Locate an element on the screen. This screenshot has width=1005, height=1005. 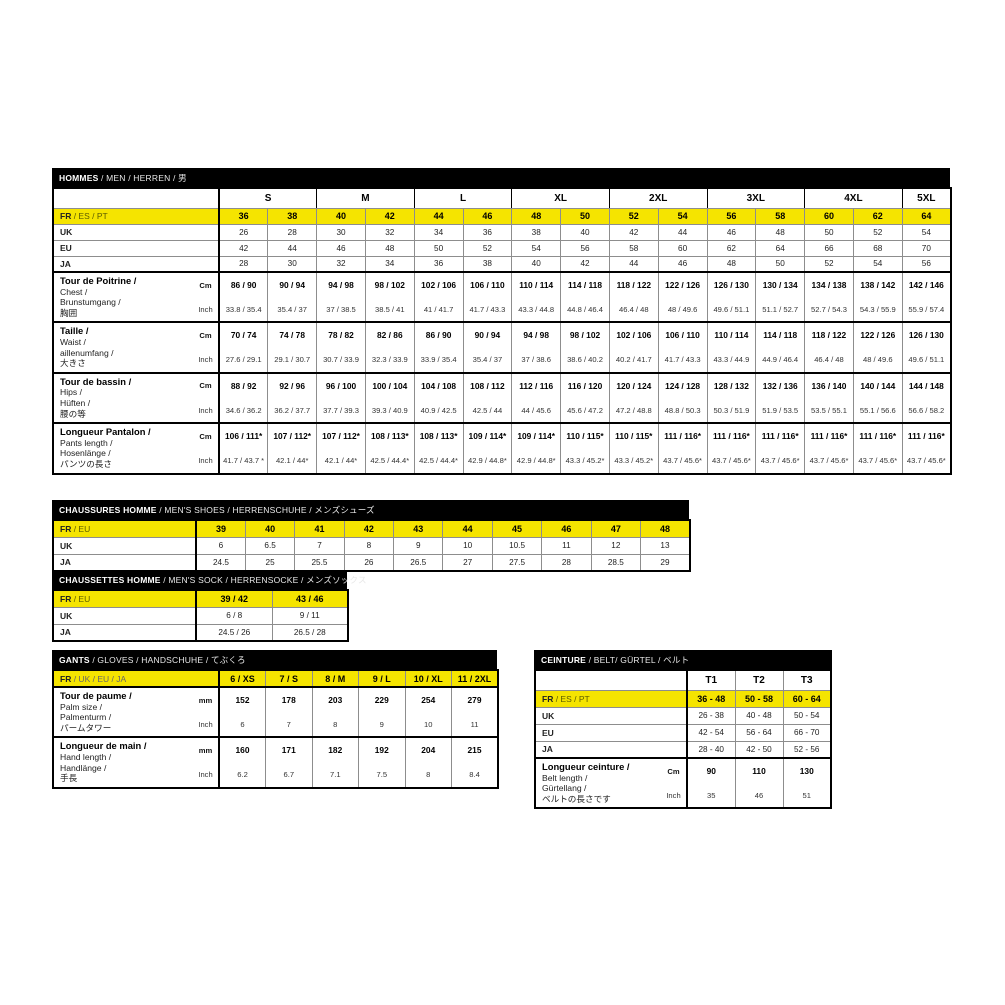
gloves-measure-0-name-line-2: パームタワー is located at coordinates (86, 727).